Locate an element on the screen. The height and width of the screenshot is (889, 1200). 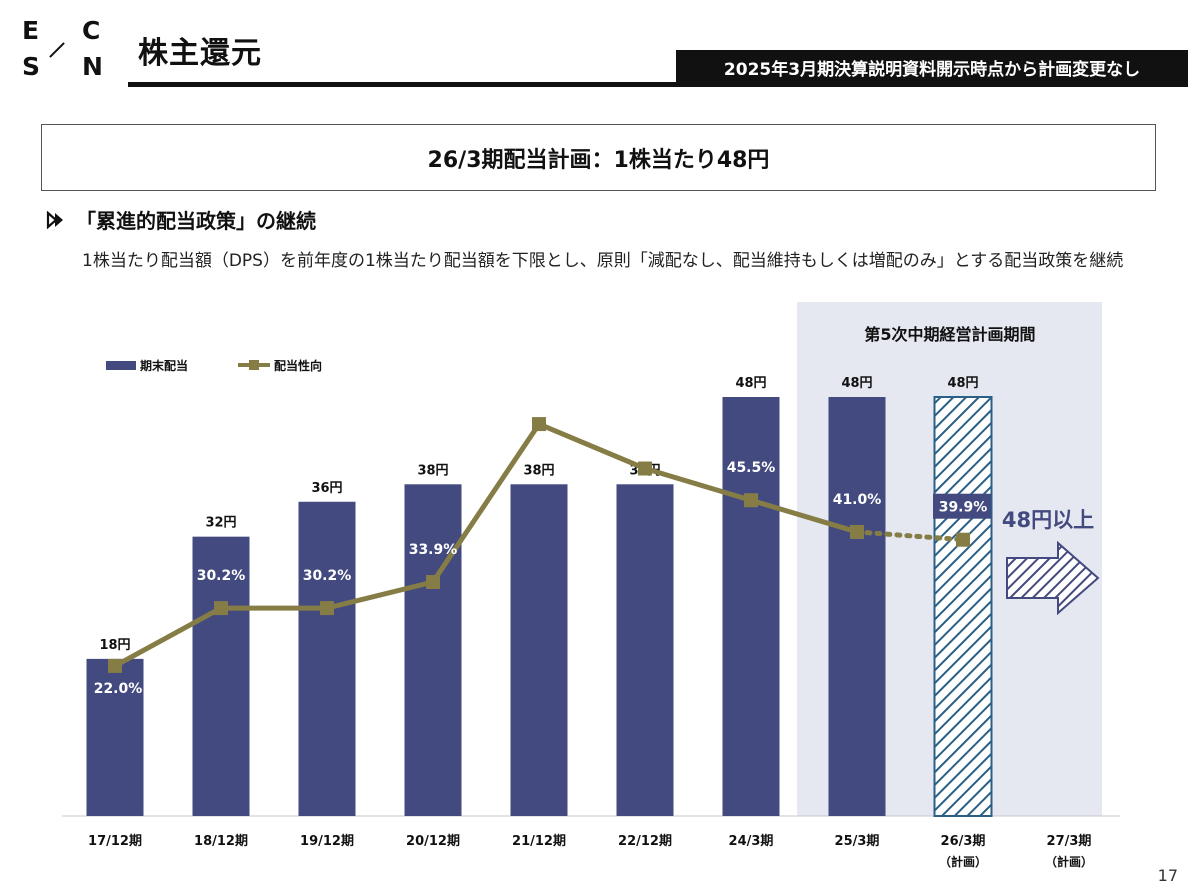
legend-line-marker is located at coordinates (254, 365).